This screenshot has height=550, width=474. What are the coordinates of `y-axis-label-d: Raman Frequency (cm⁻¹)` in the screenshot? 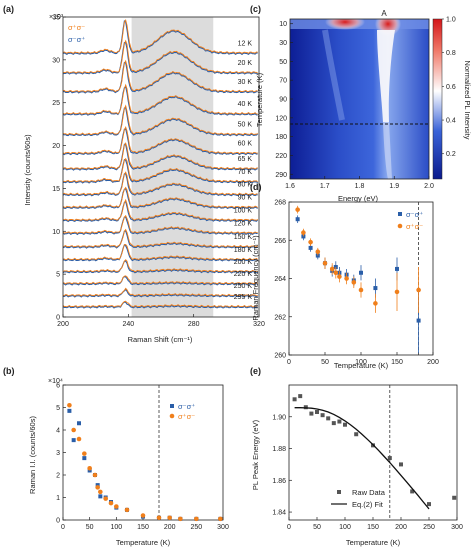 It's located at (255, 278).